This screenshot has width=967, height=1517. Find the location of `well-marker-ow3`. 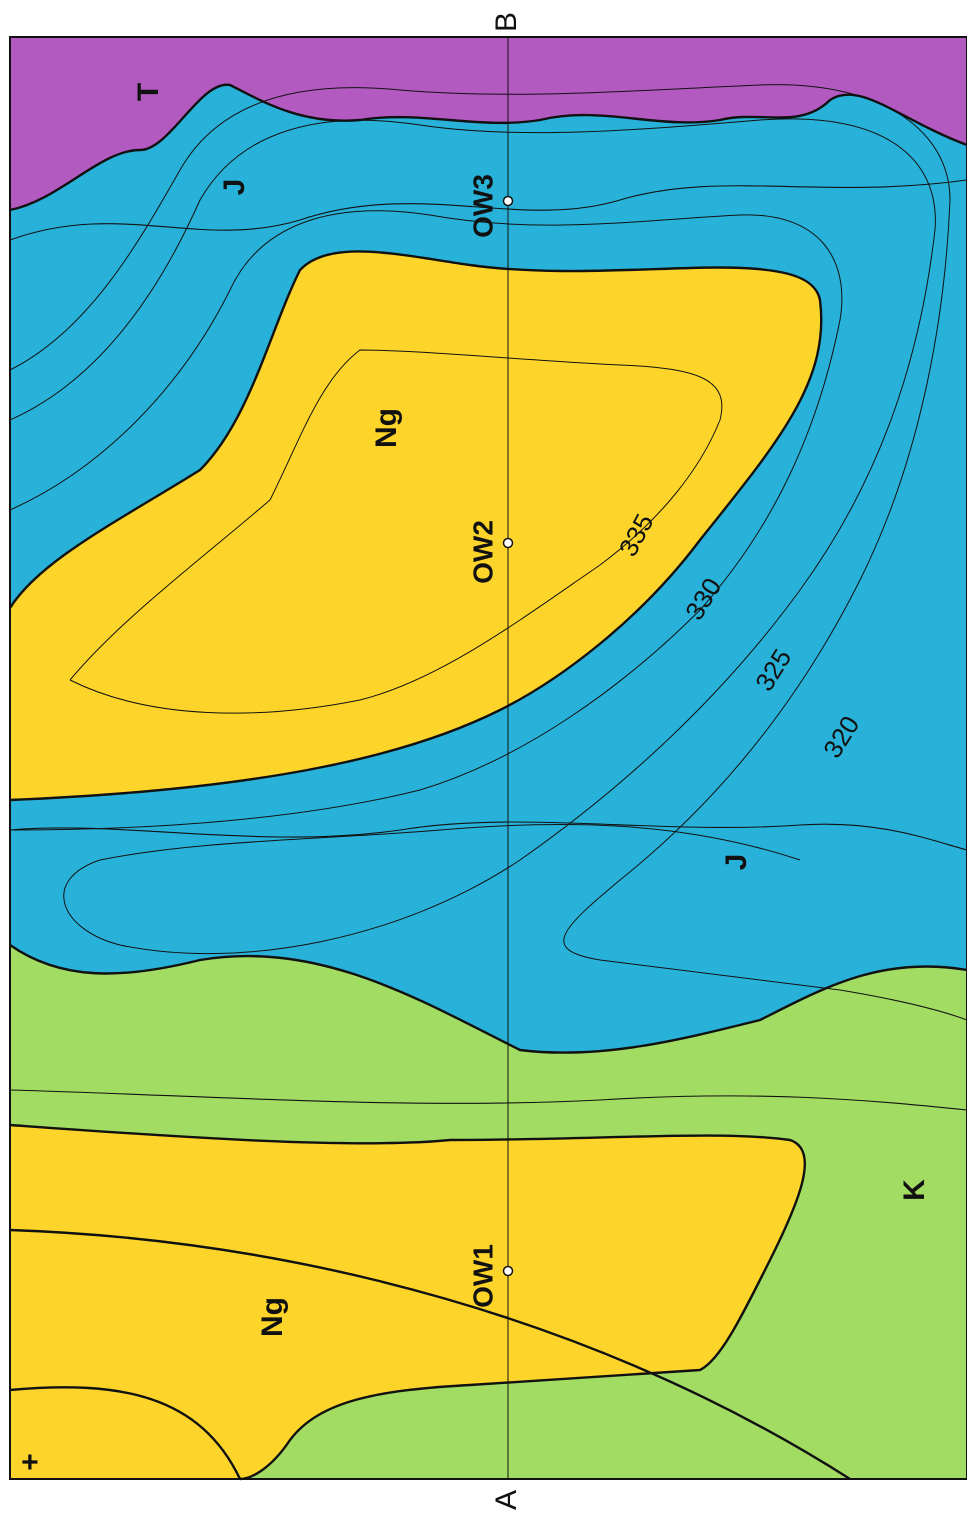

well-marker-ow3 is located at coordinates (508, 201).